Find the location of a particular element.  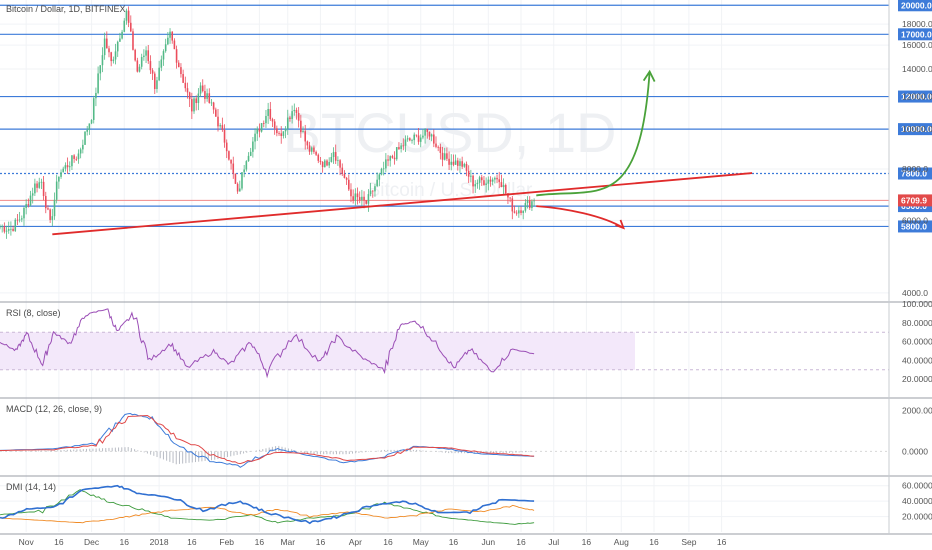

down-arrow-line is located at coordinates (580, 217).